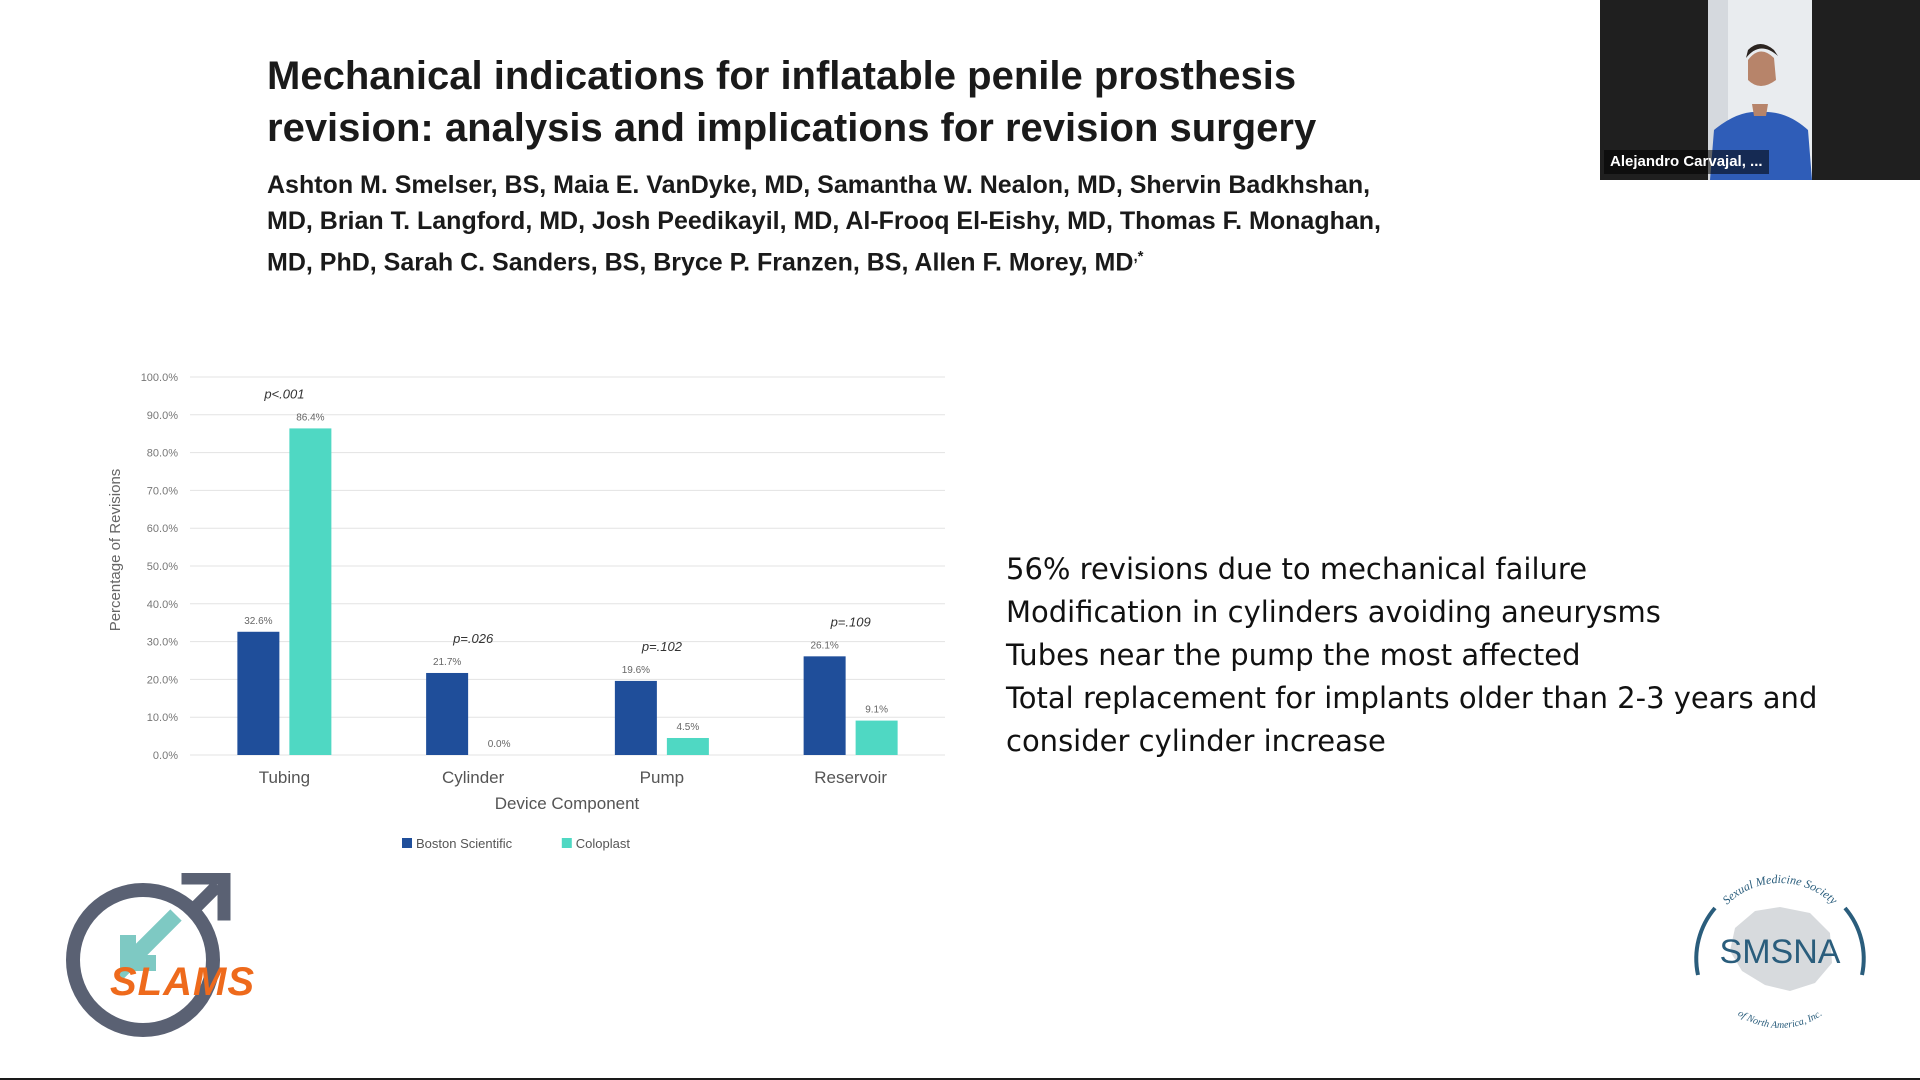 The width and height of the screenshot is (1920, 1080). I want to click on chart-x-tick-label: Tubing, so click(284, 777).